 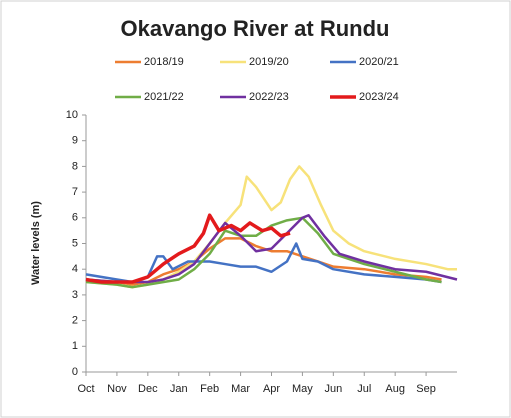 What do you see at coordinates (255, 28) in the screenshot?
I see `chart-title: Okavango River at Rundu` at bounding box center [255, 28].